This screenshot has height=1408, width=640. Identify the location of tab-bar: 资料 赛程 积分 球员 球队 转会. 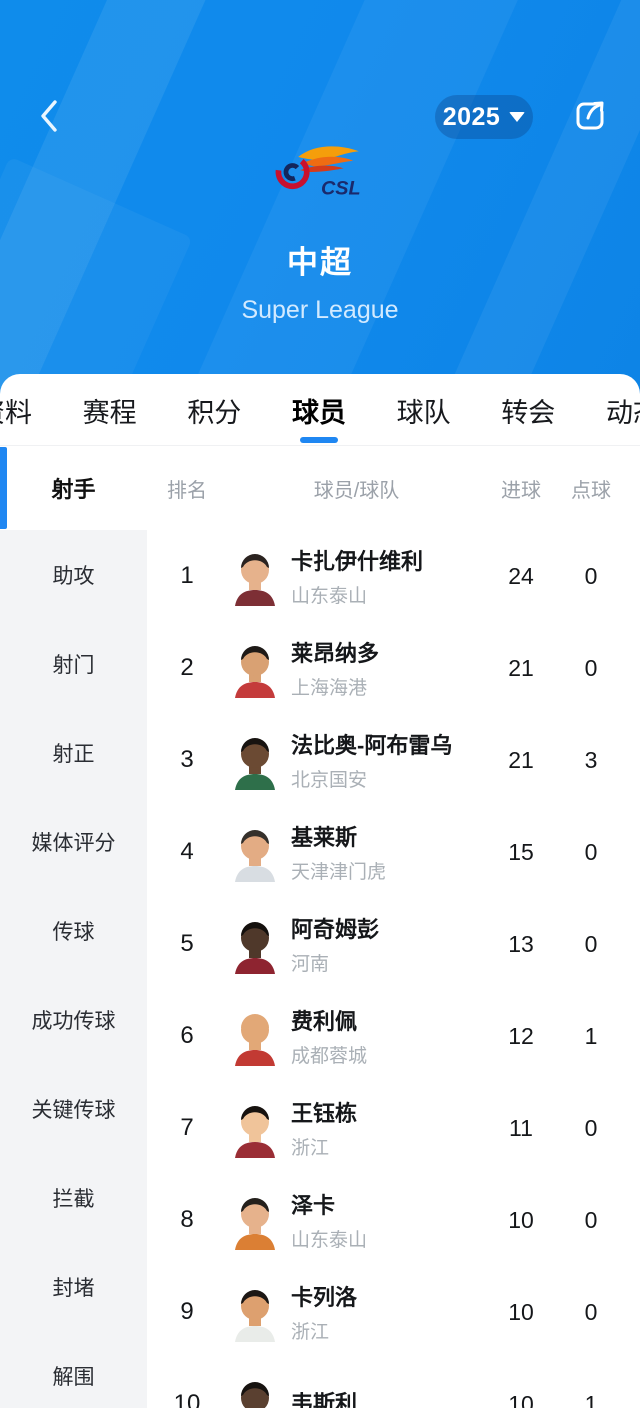
(320, 410).